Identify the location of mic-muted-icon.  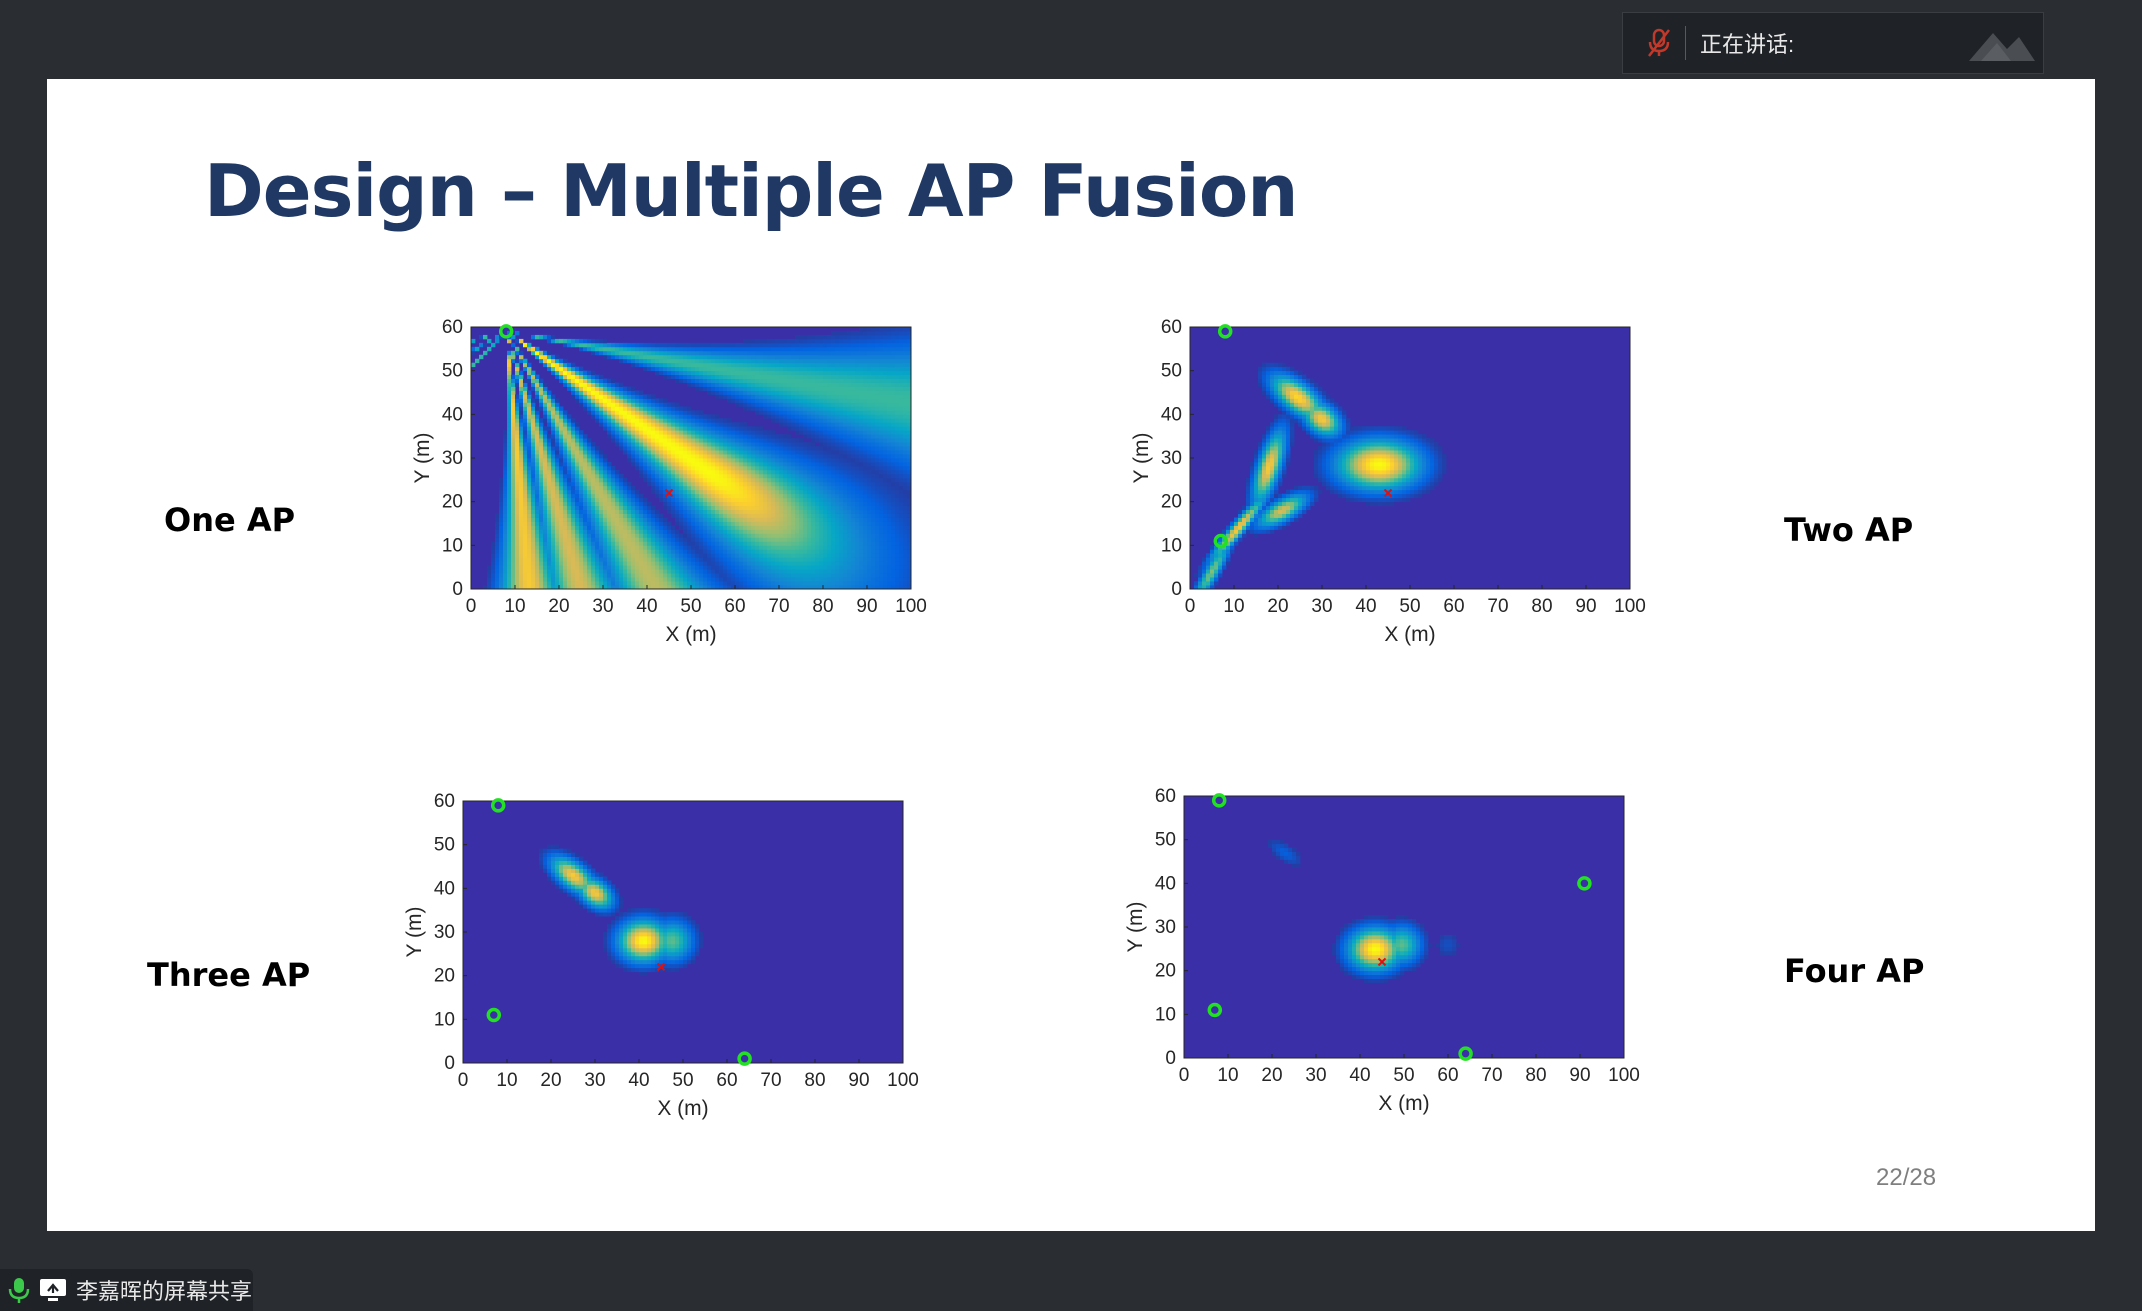
(1659, 43).